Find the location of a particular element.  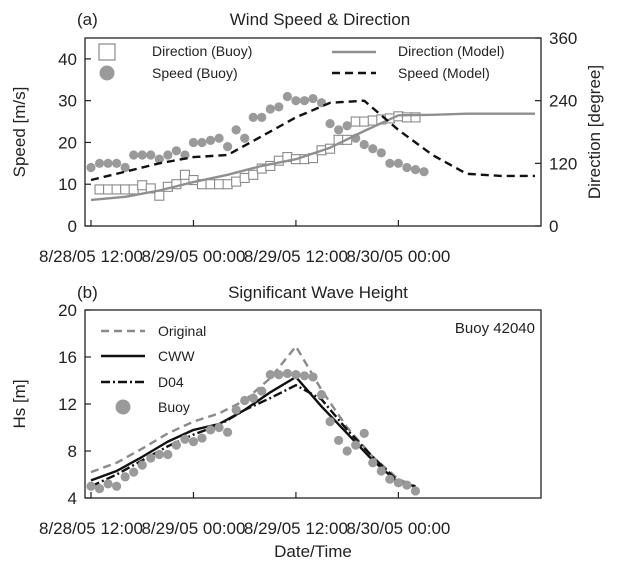

series-buoy is located at coordinates (253, 432).